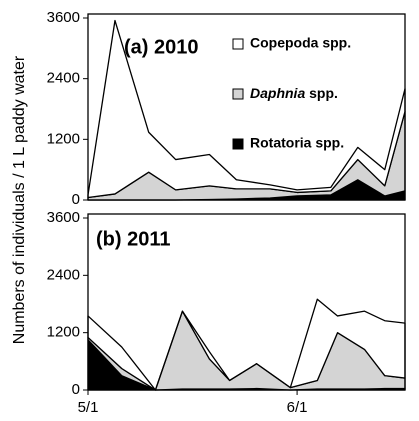 Image resolution: width=419 pixels, height=421 pixels. What do you see at coordinates (297, 407) in the screenshot?
I see `x-tick-label: 6/1` at bounding box center [297, 407].